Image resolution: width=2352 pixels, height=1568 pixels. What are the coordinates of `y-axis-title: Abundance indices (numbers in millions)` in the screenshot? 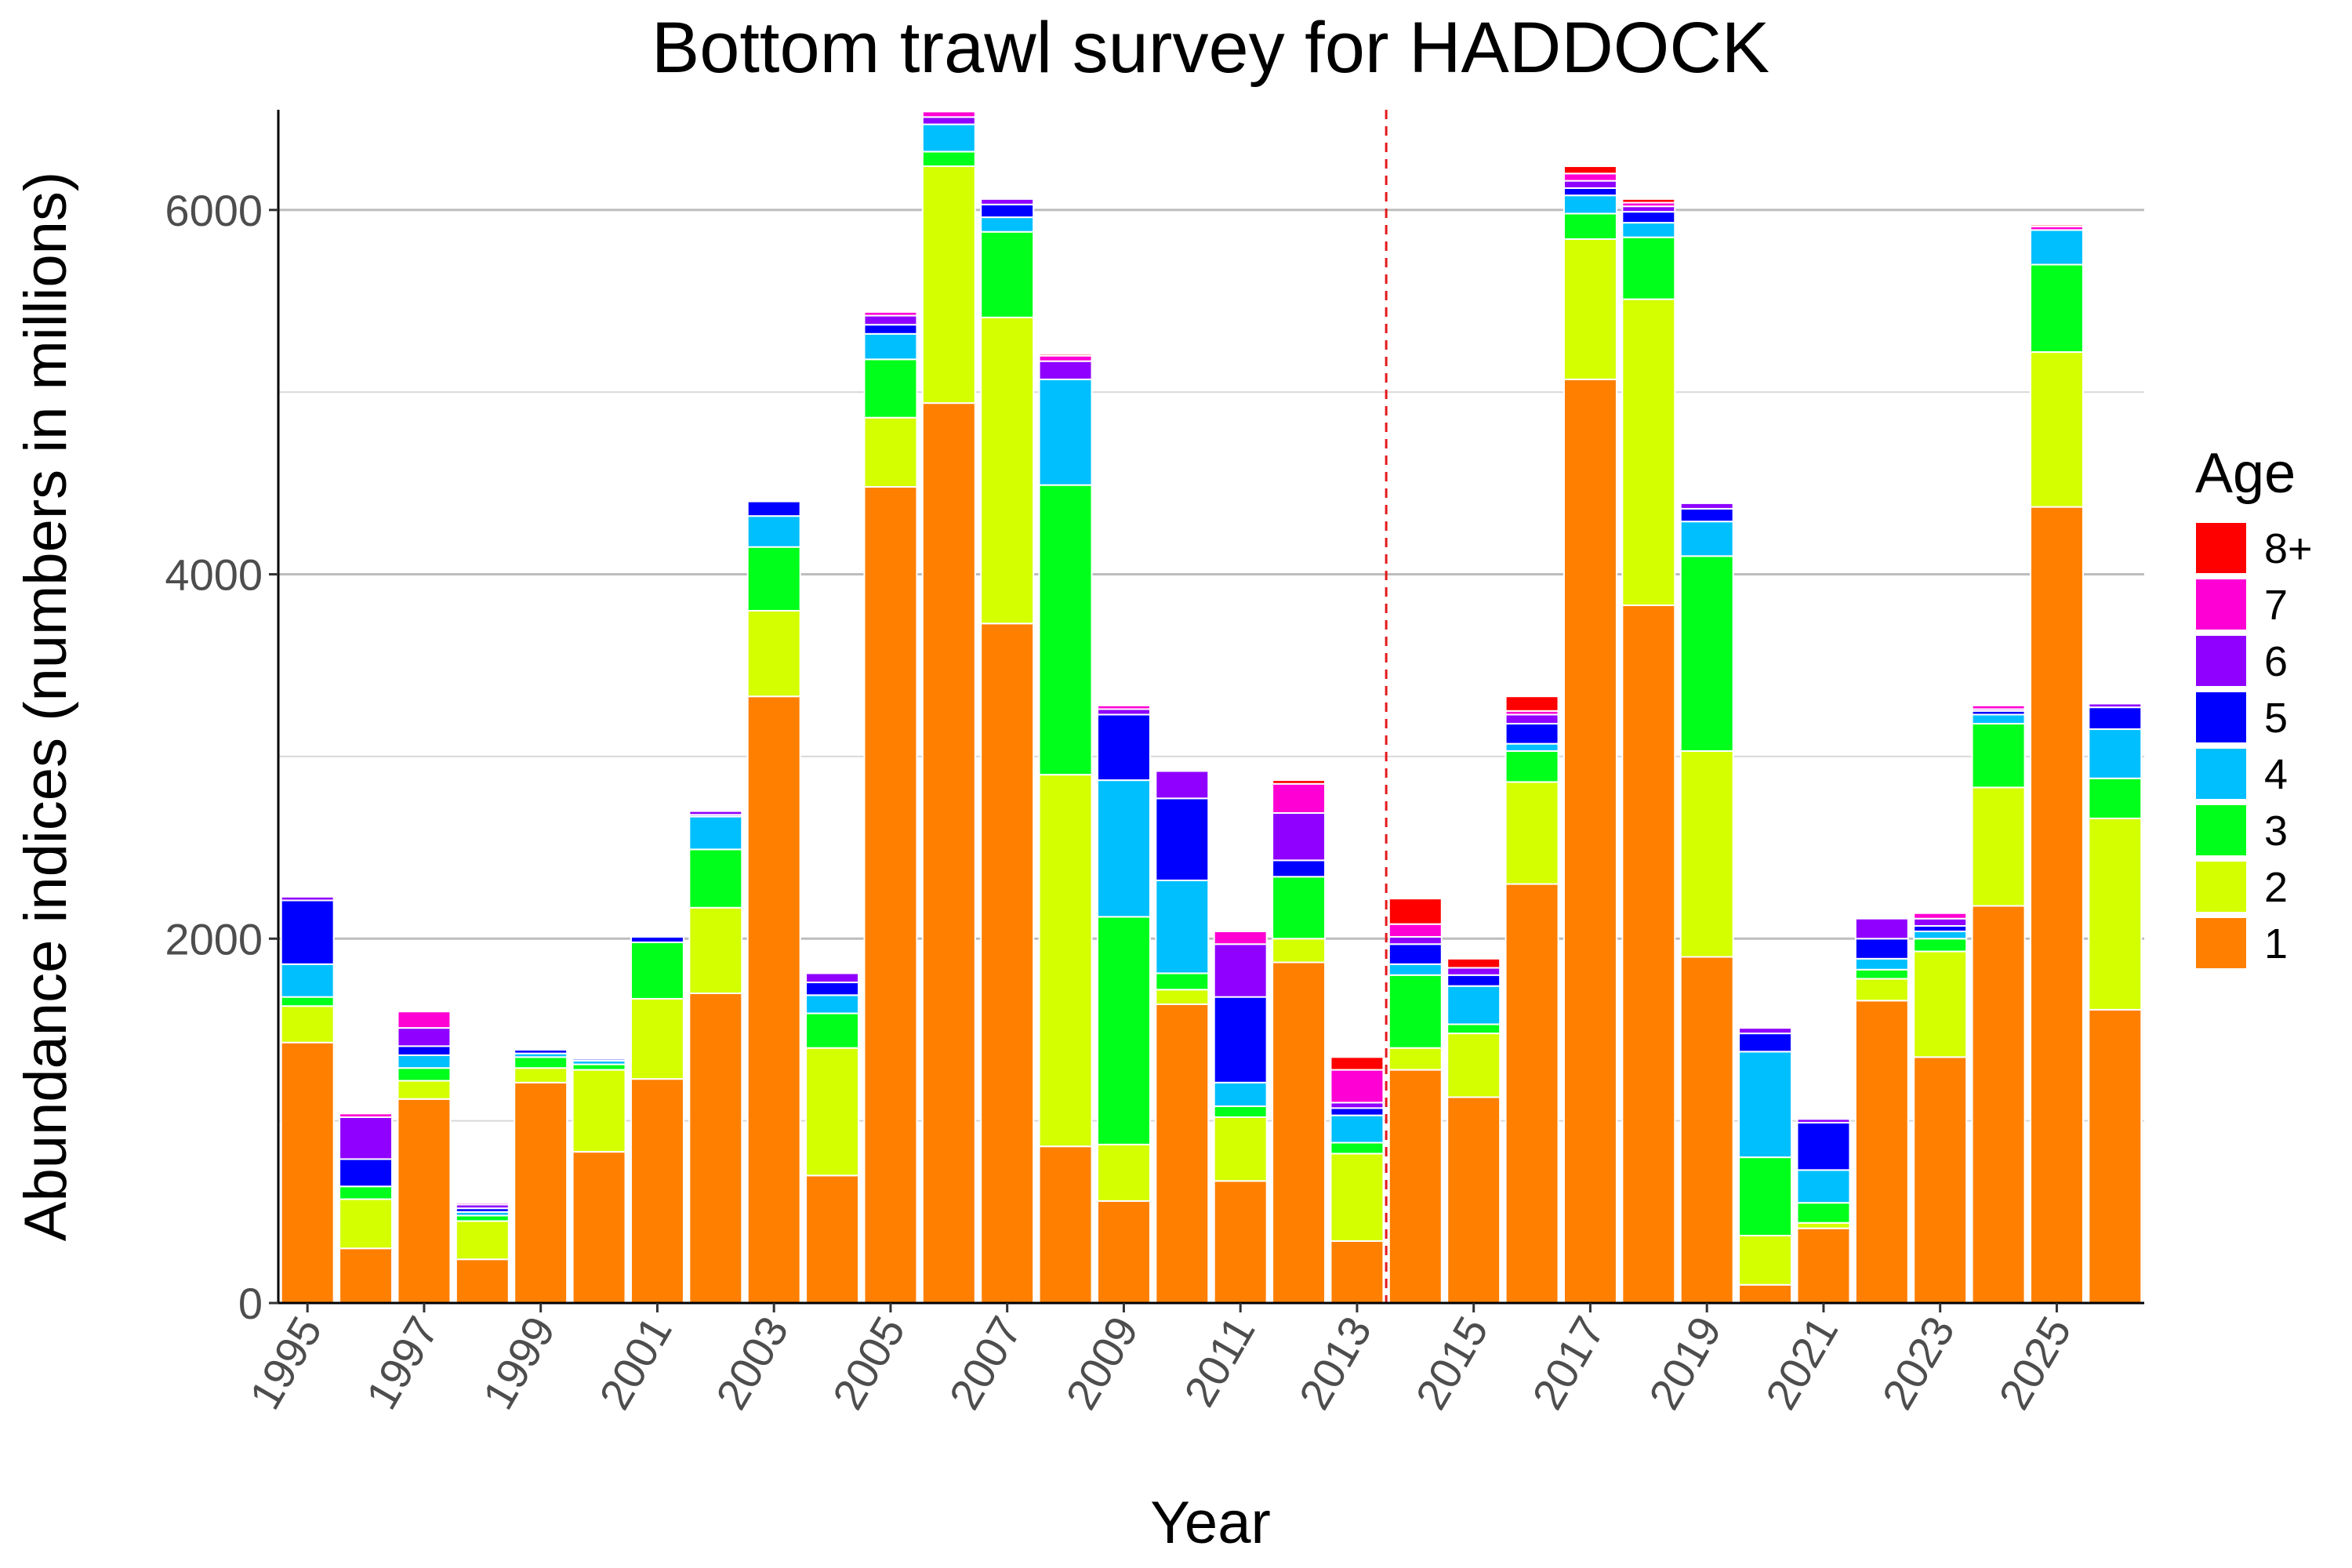 It's located at (46, 706).